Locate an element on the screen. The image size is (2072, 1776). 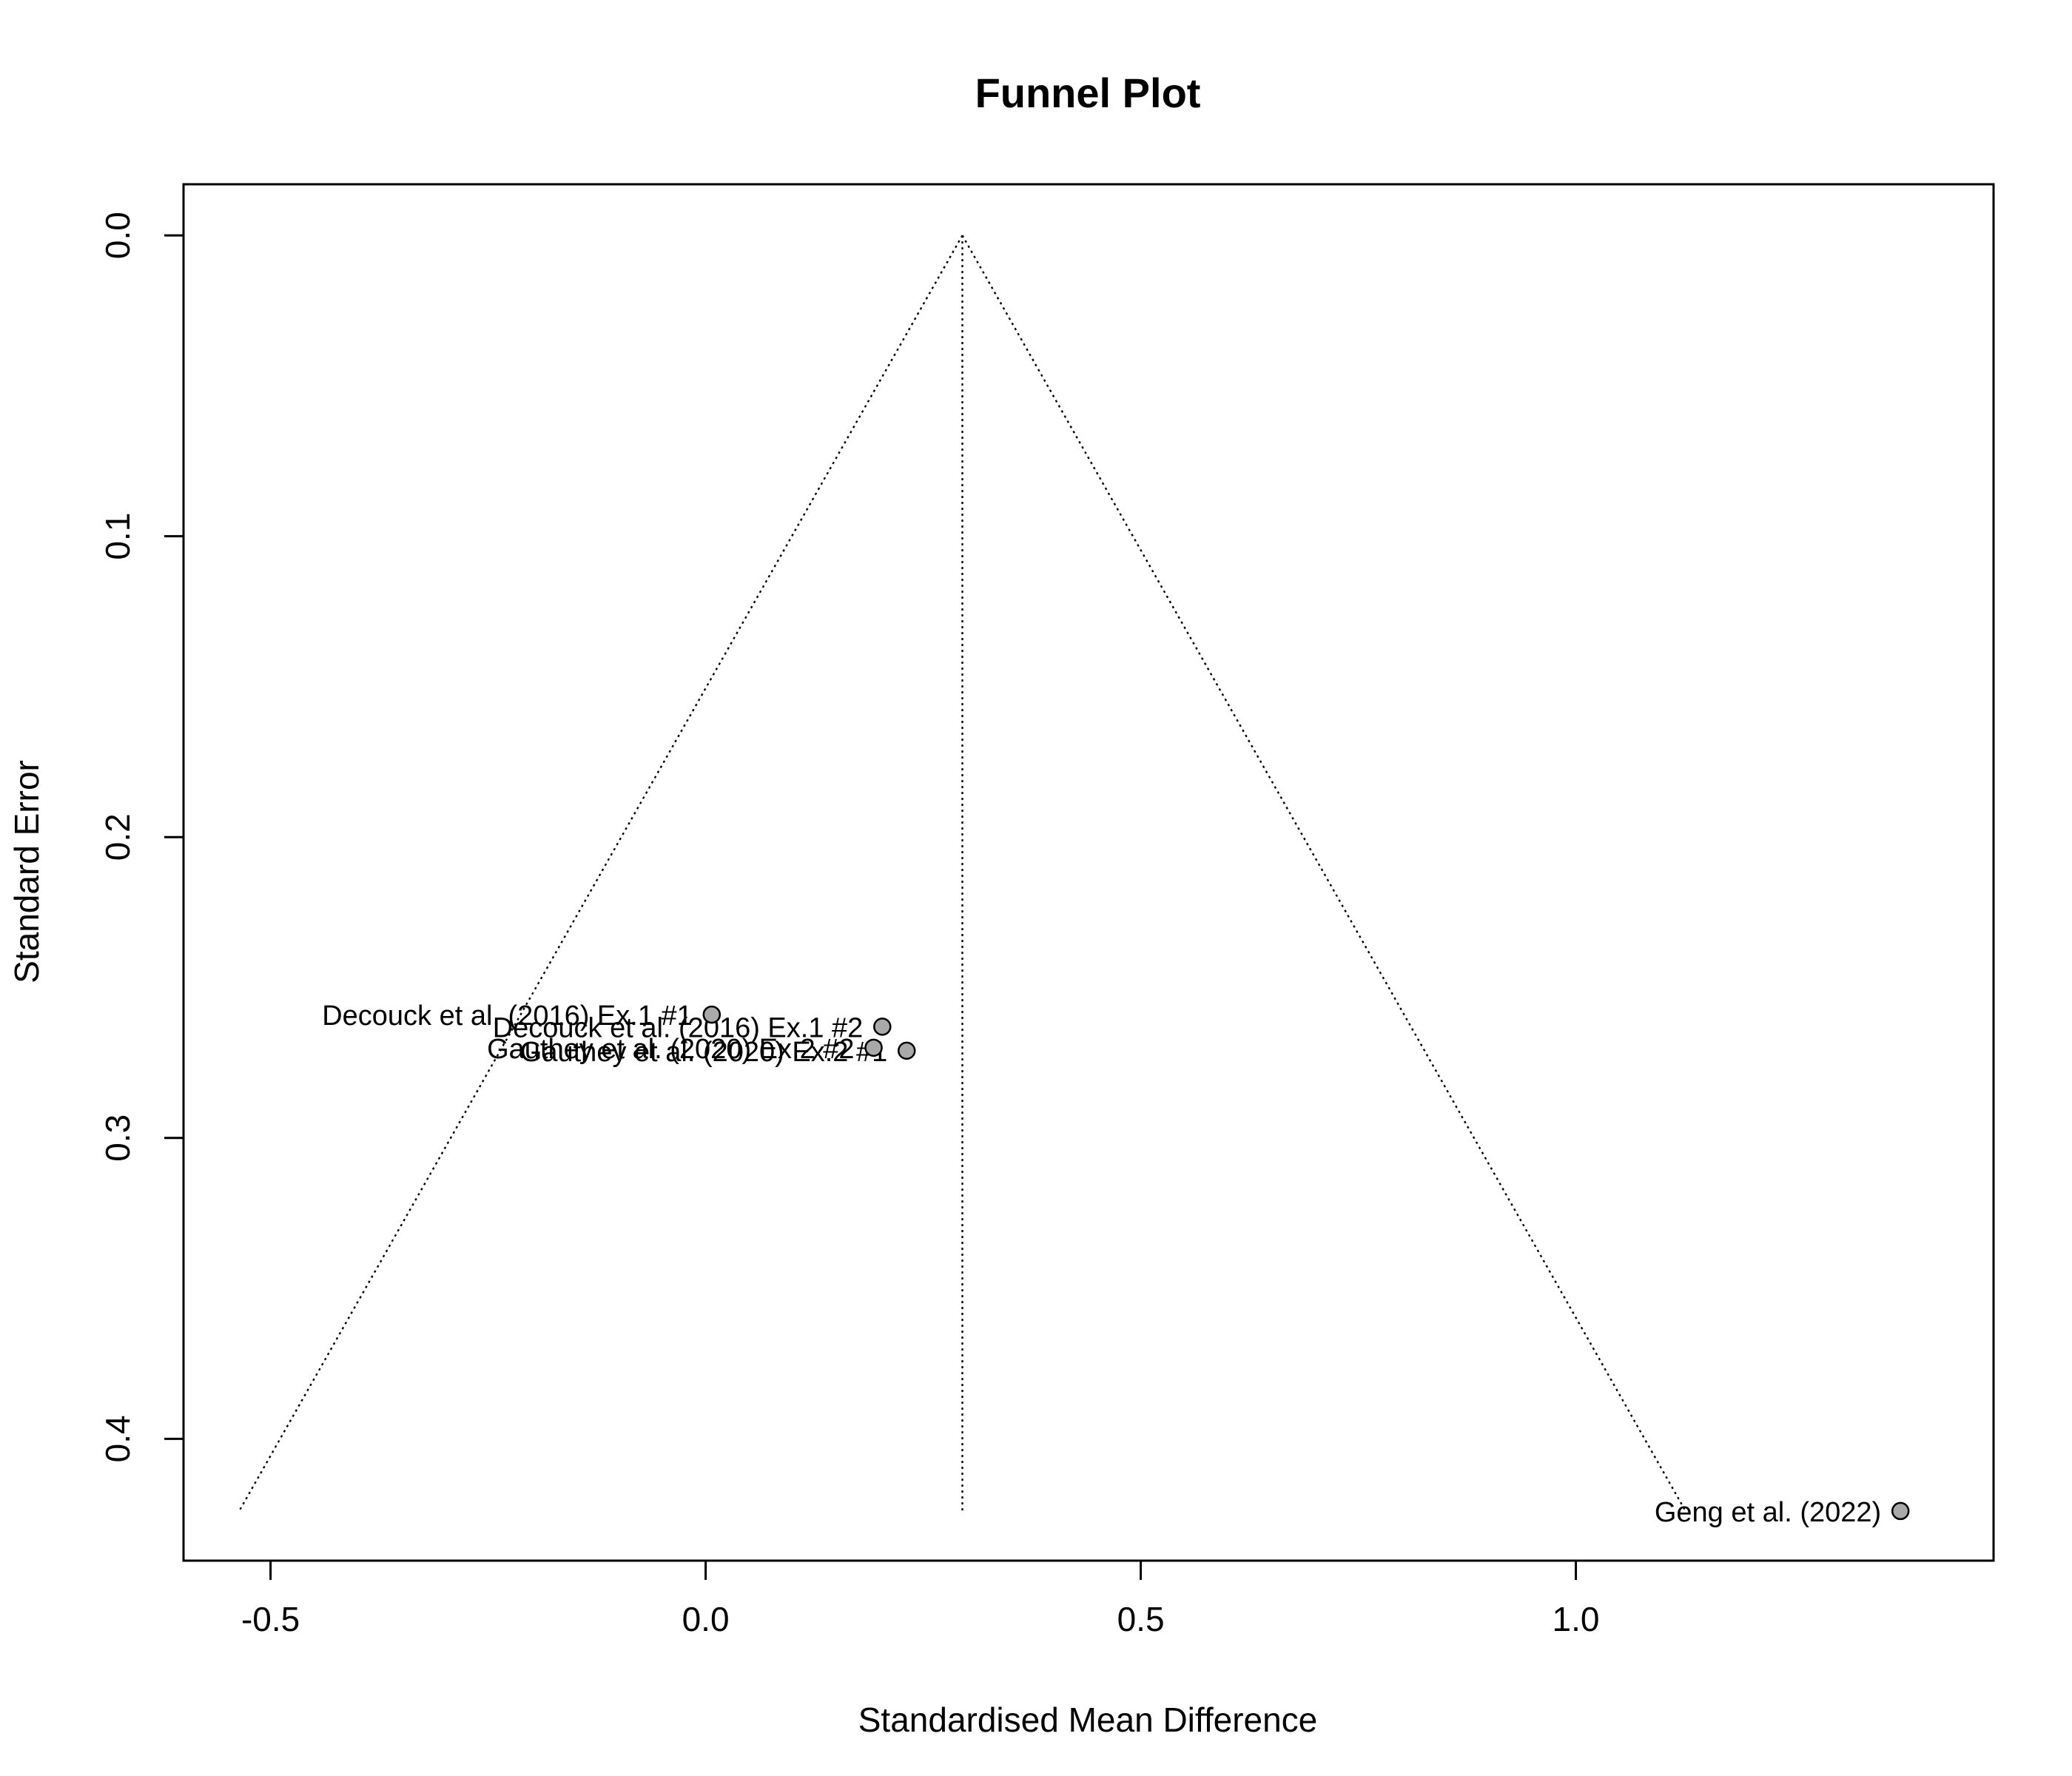
point-label: Geng et al. (2022) is located at coordinates (1768, 1512).